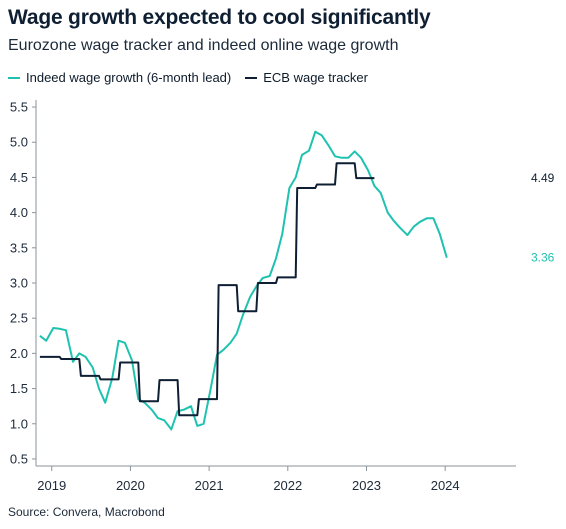  What do you see at coordinates (19, 458) in the screenshot?
I see `y-tick-label: 0.5` at bounding box center [19, 458].